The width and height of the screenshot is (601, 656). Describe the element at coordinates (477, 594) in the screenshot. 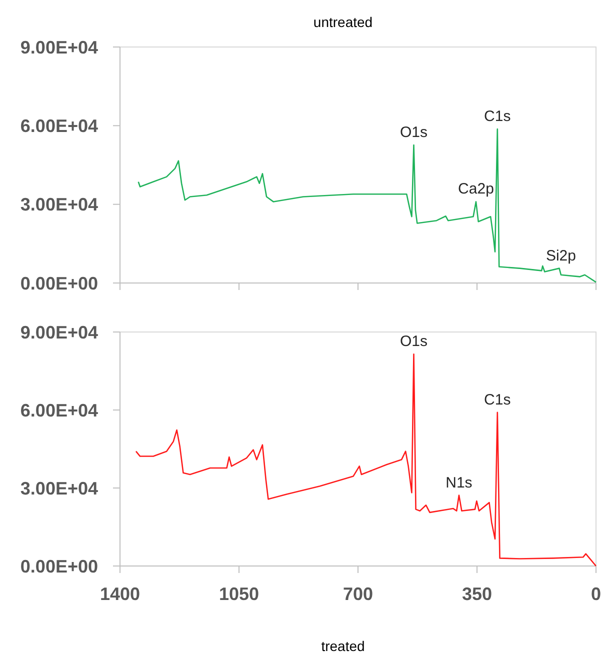

I see `x-tick-label: 350` at that location.